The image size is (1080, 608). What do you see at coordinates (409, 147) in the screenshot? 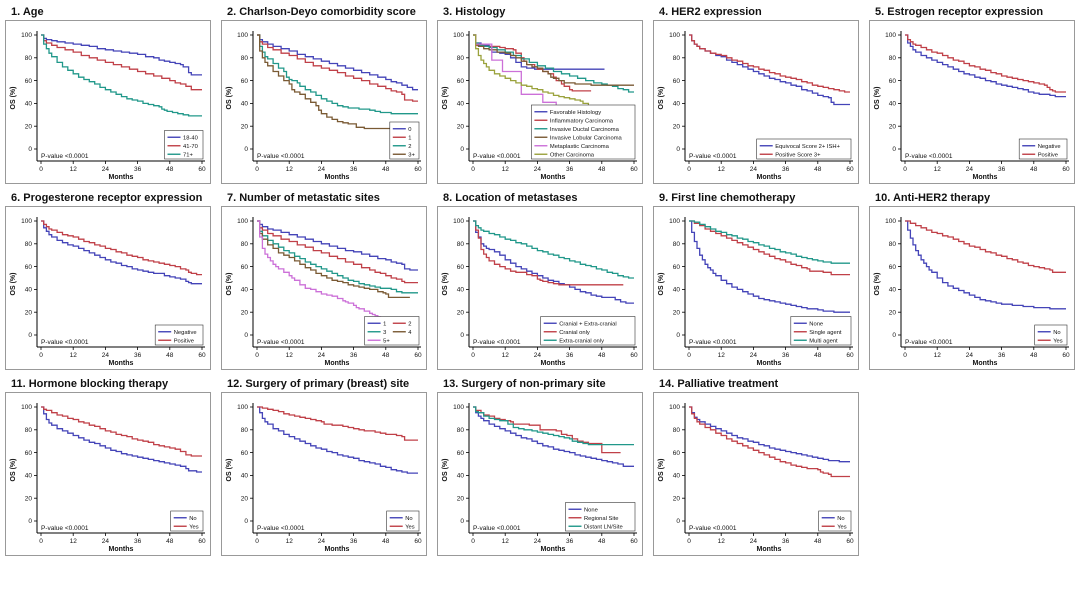
I see `legend-label: 2` at bounding box center [409, 147].